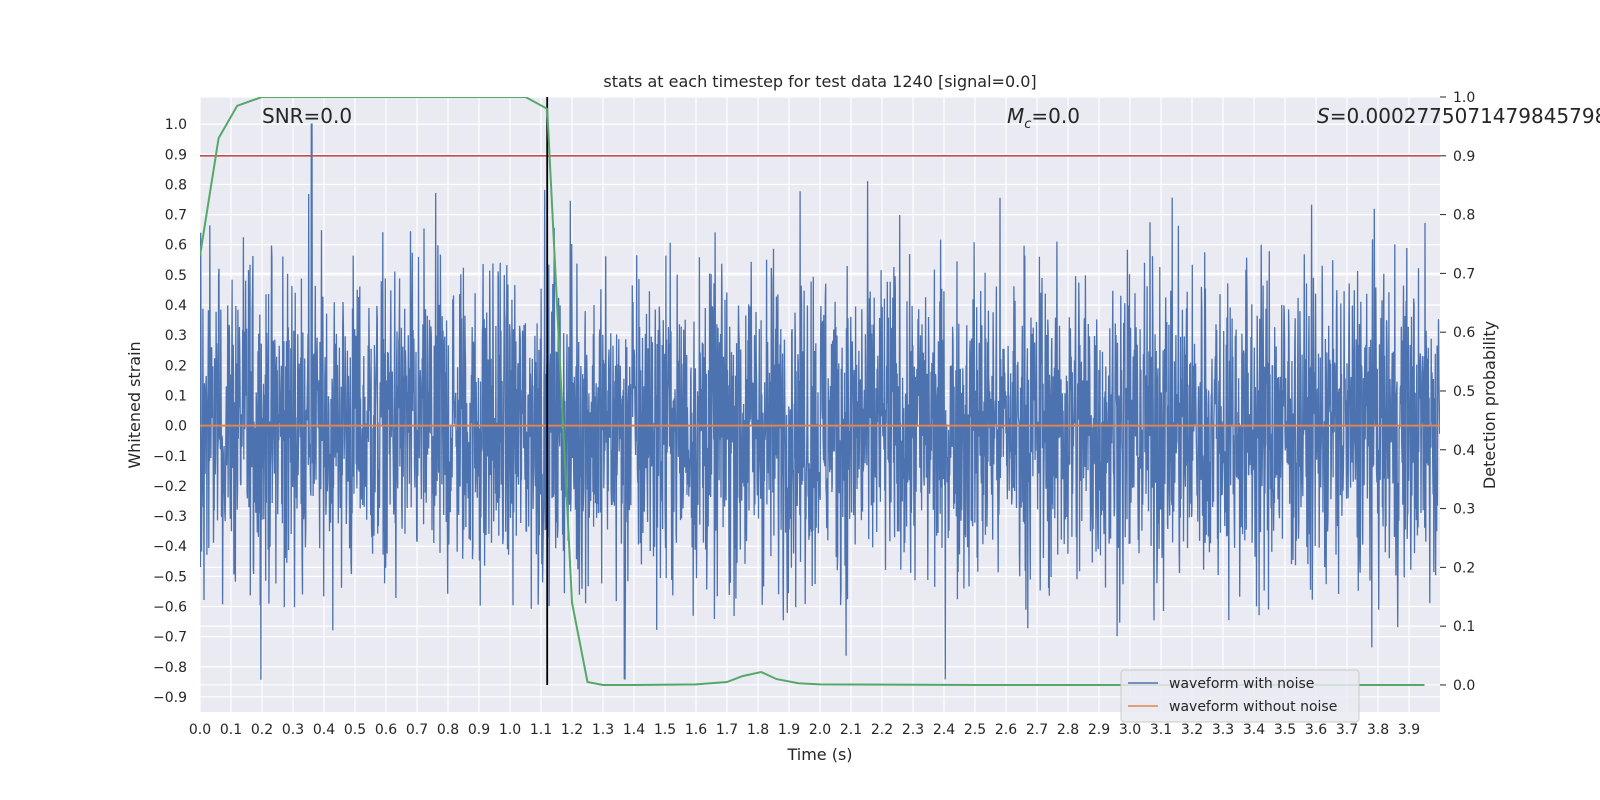  Describe the element at coordinates (1253, 707) in the screenshot. I see `legend-entry-clean: waveform without noise` at that location.